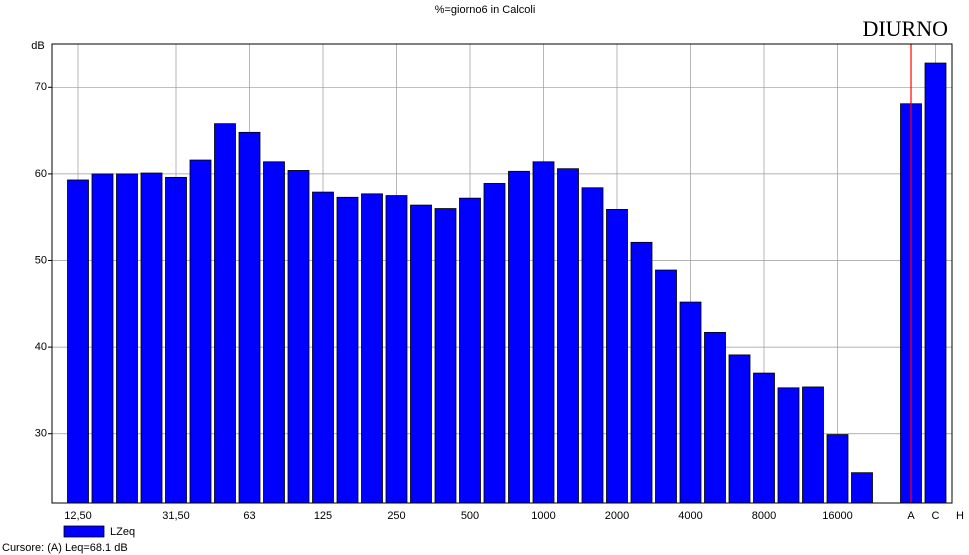  What do you see at coordinates (41, 434) in the screenshot?
I see `y-tick-label: 30` at bounding box center [41, 434].